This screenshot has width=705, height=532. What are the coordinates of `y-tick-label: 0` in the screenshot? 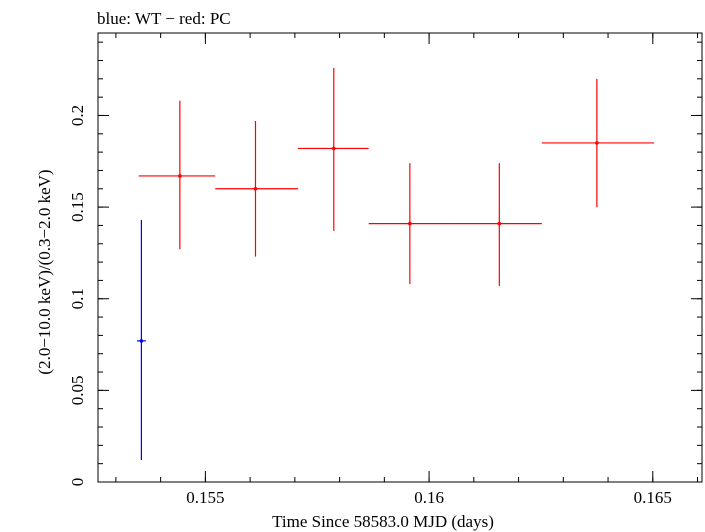 It's located at (77, 482).